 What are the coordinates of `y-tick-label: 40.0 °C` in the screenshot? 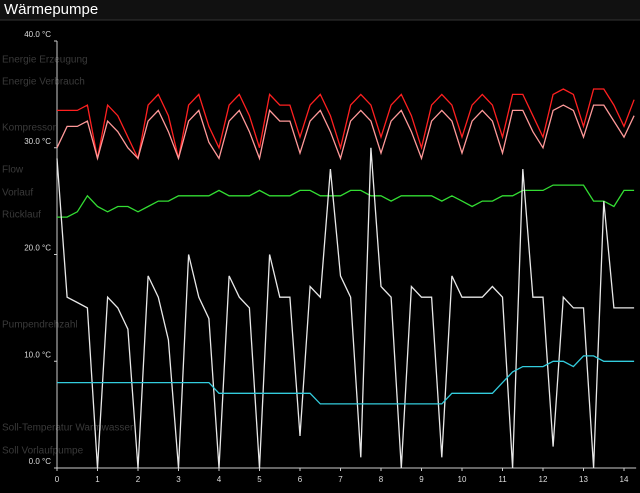 It's located at (37, 34).